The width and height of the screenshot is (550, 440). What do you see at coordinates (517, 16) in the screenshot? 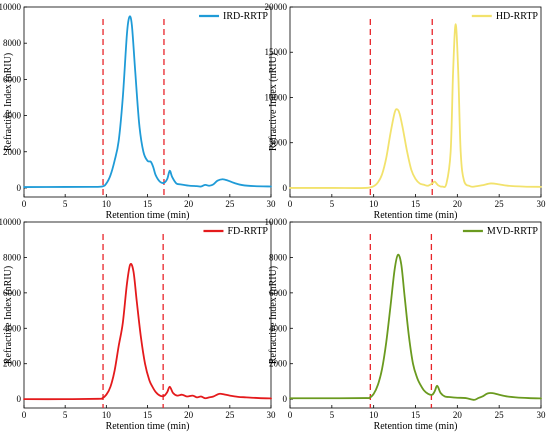
I see `legend-label: HD-RRTP` at bounding box center [517, 16].